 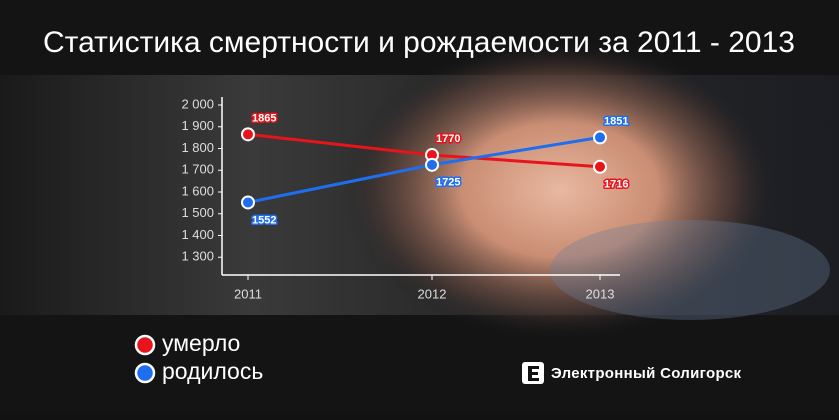 I want to click on x-tick-label: 2011, so click(x=248, y=293).